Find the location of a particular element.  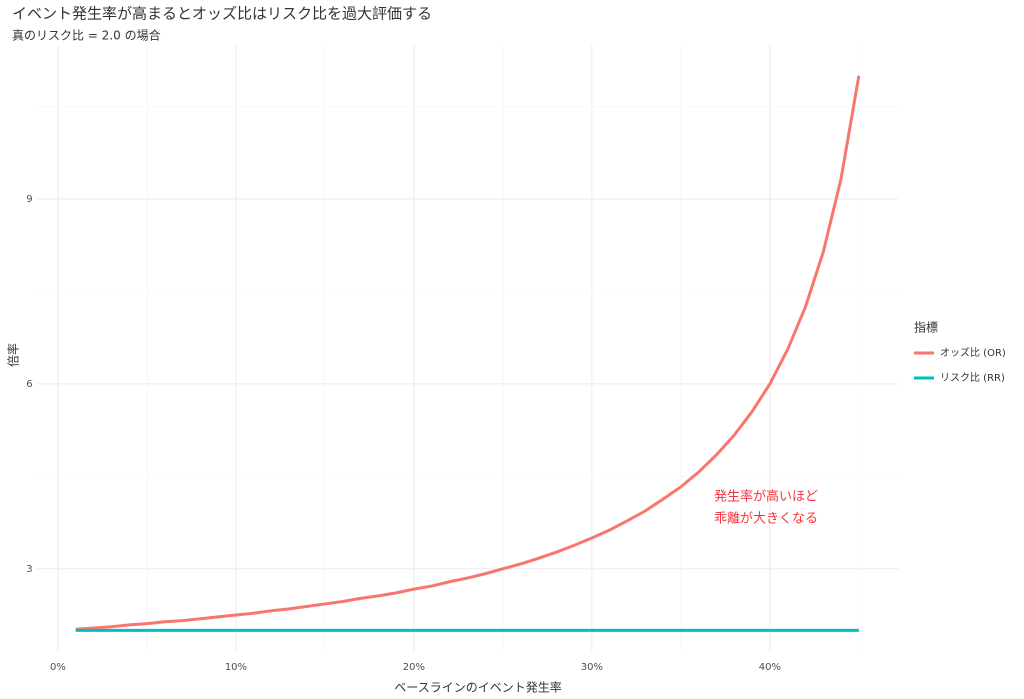

legend-label: オッズ比 (OR) is located at coordinates (973, 352).